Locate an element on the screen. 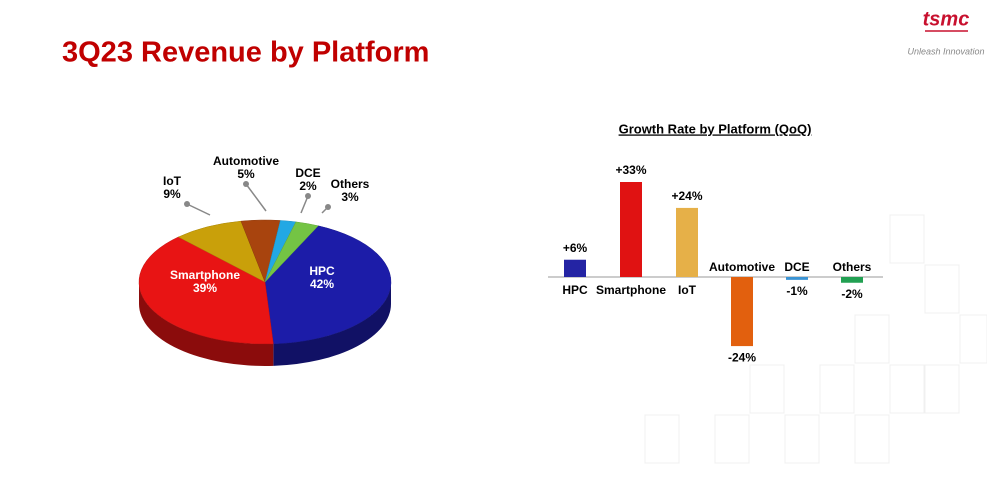  bar-chart-title: Growth Rate by Platform (QoQ) is located at coordinates (715, 128).